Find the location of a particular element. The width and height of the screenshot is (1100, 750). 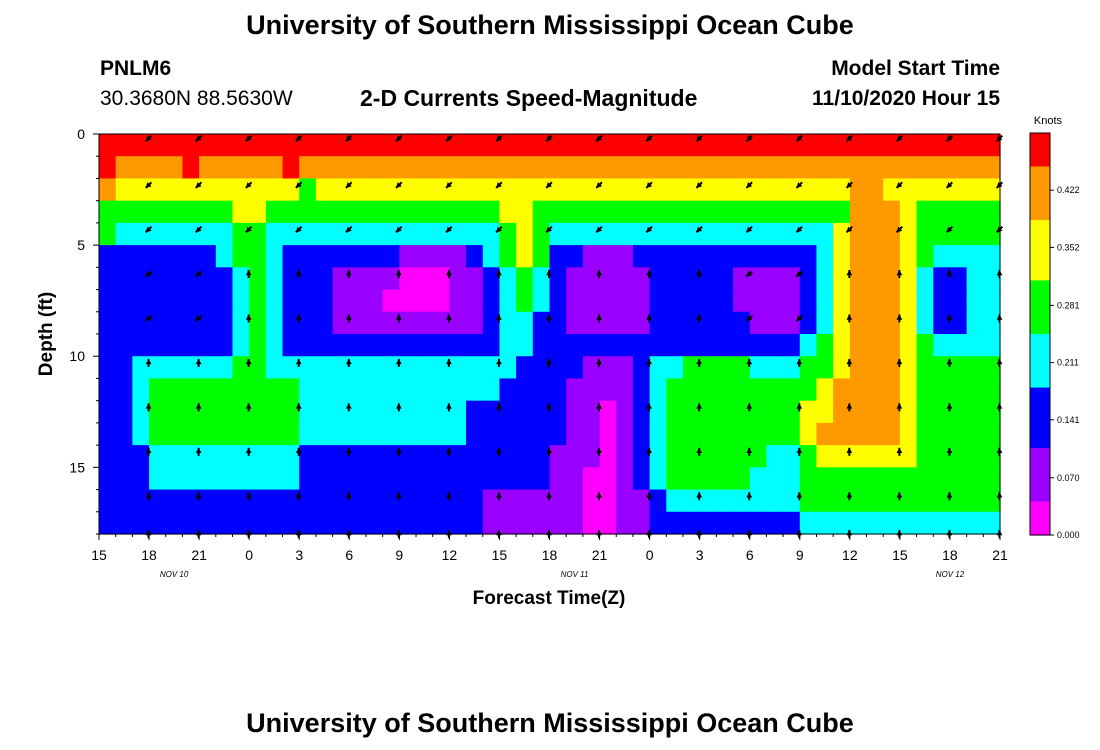

x-tick-label: 3 is located at coordinates (700, 555).